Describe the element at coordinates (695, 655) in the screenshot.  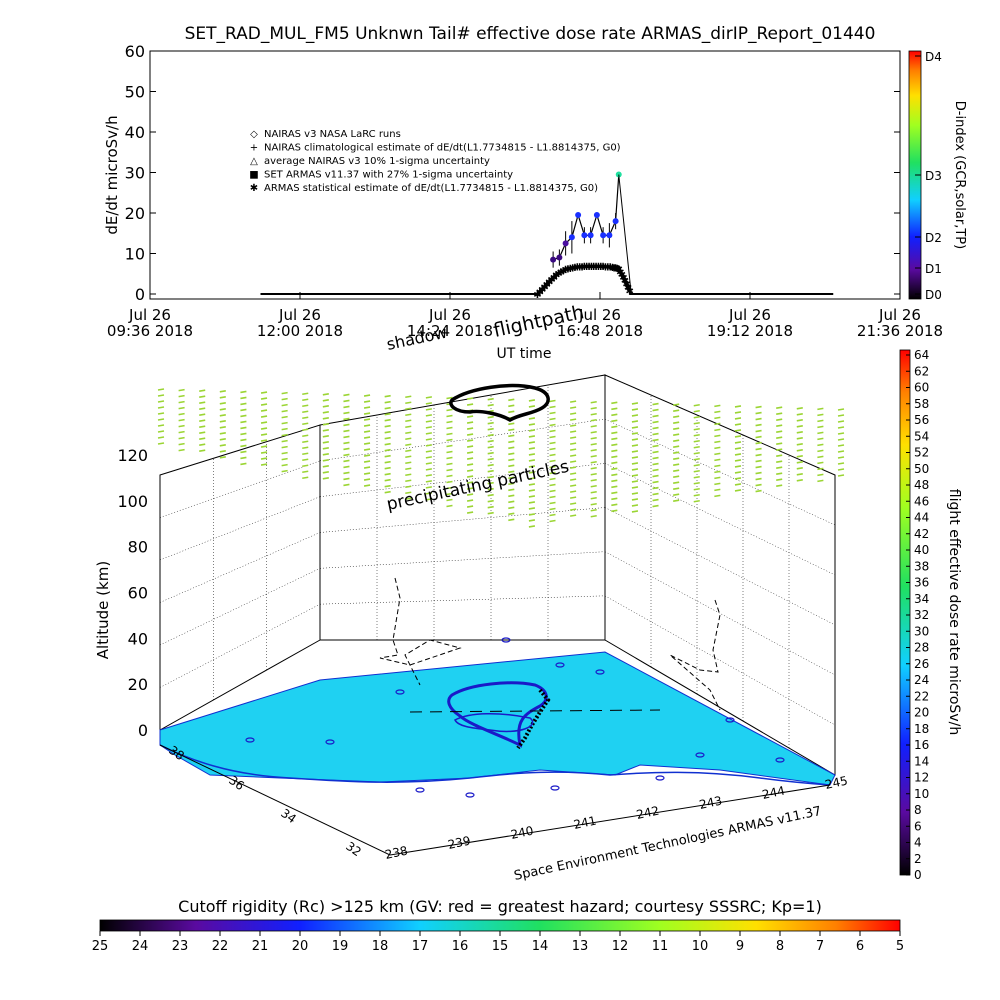
I see `boundary-right` at that location.